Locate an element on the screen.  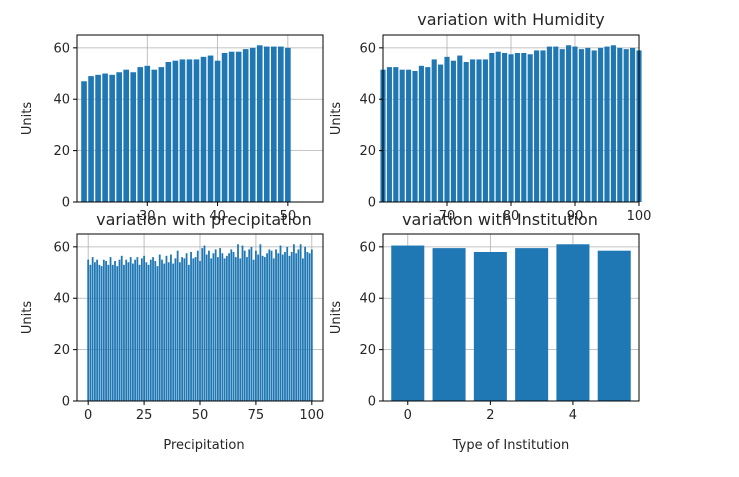
subplot-2-y-axis-label: Units is located at coordinates (336, 118).